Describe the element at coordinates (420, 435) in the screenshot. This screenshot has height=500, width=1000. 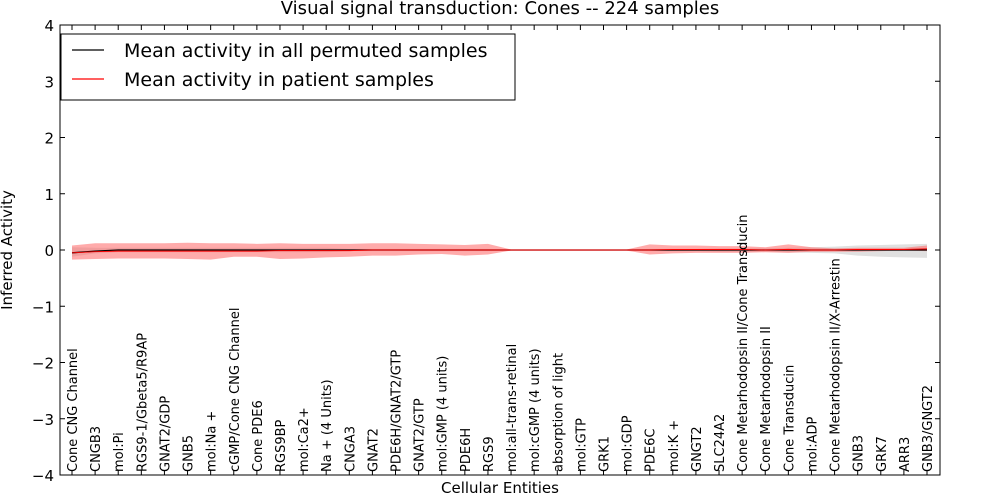
I see `x-tick-label: GNAT2/GTP` at that location.